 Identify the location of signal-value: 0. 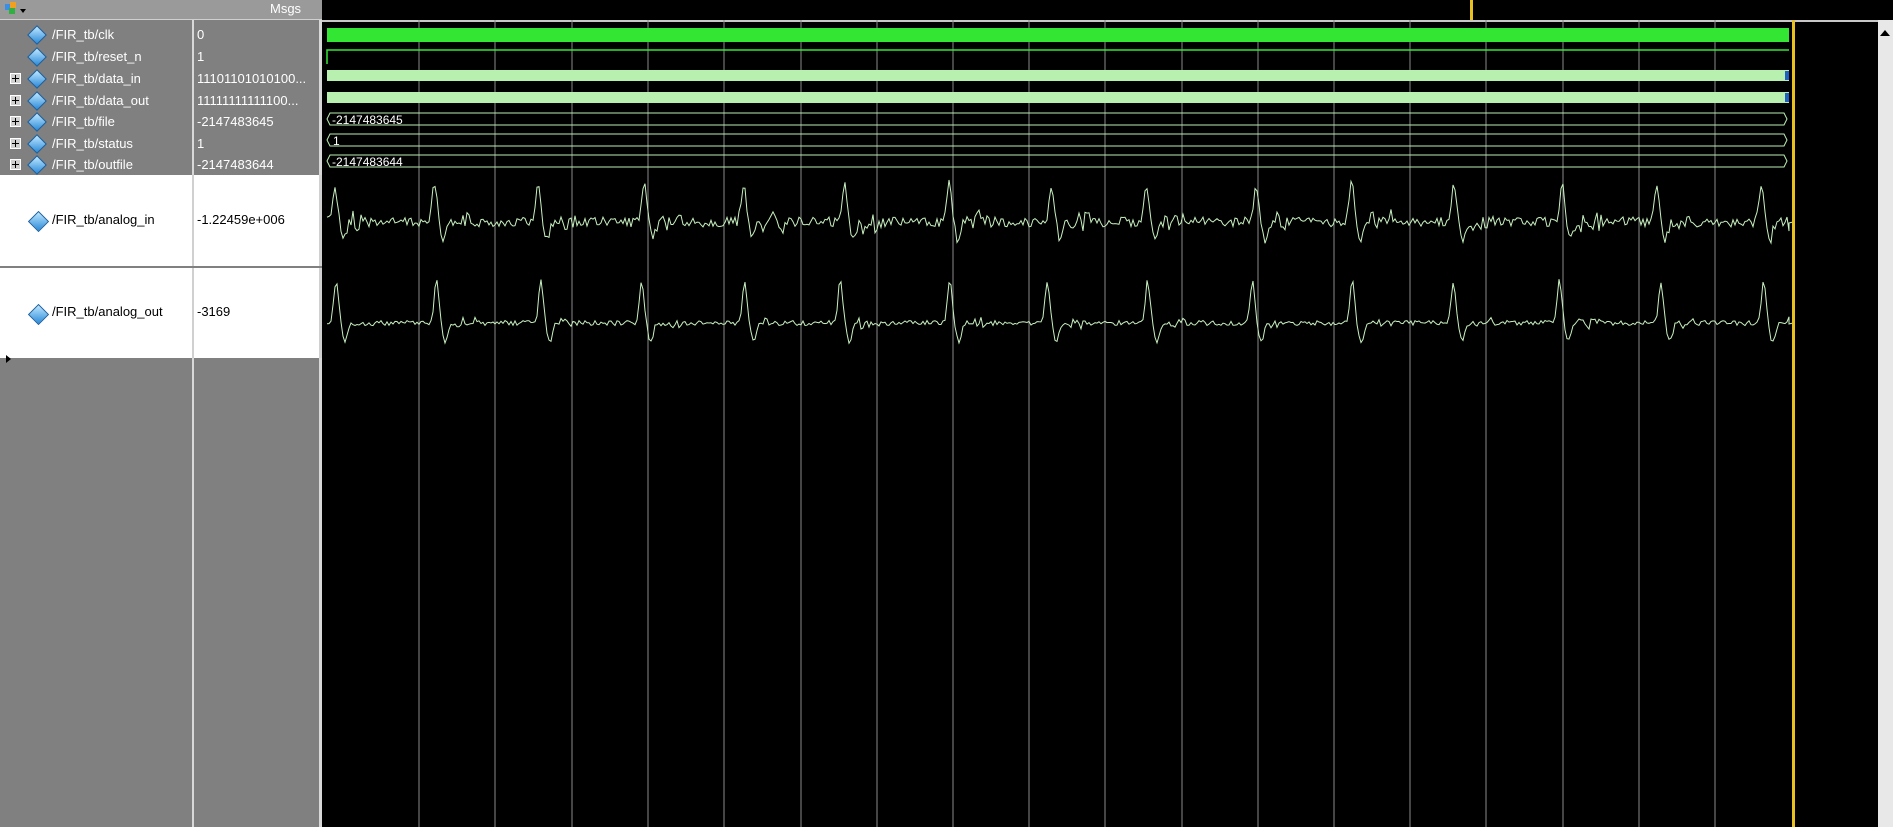
(201, 34).